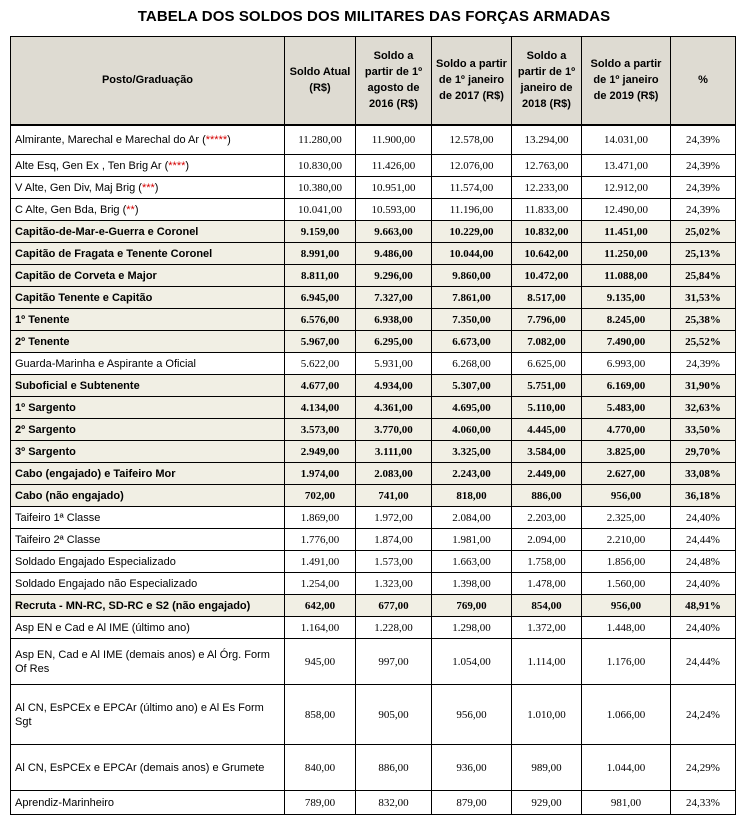 This screenshot has height=829, width=748. I want to click on soldo-atual-cell: 10.041,00, so click(320, 209).